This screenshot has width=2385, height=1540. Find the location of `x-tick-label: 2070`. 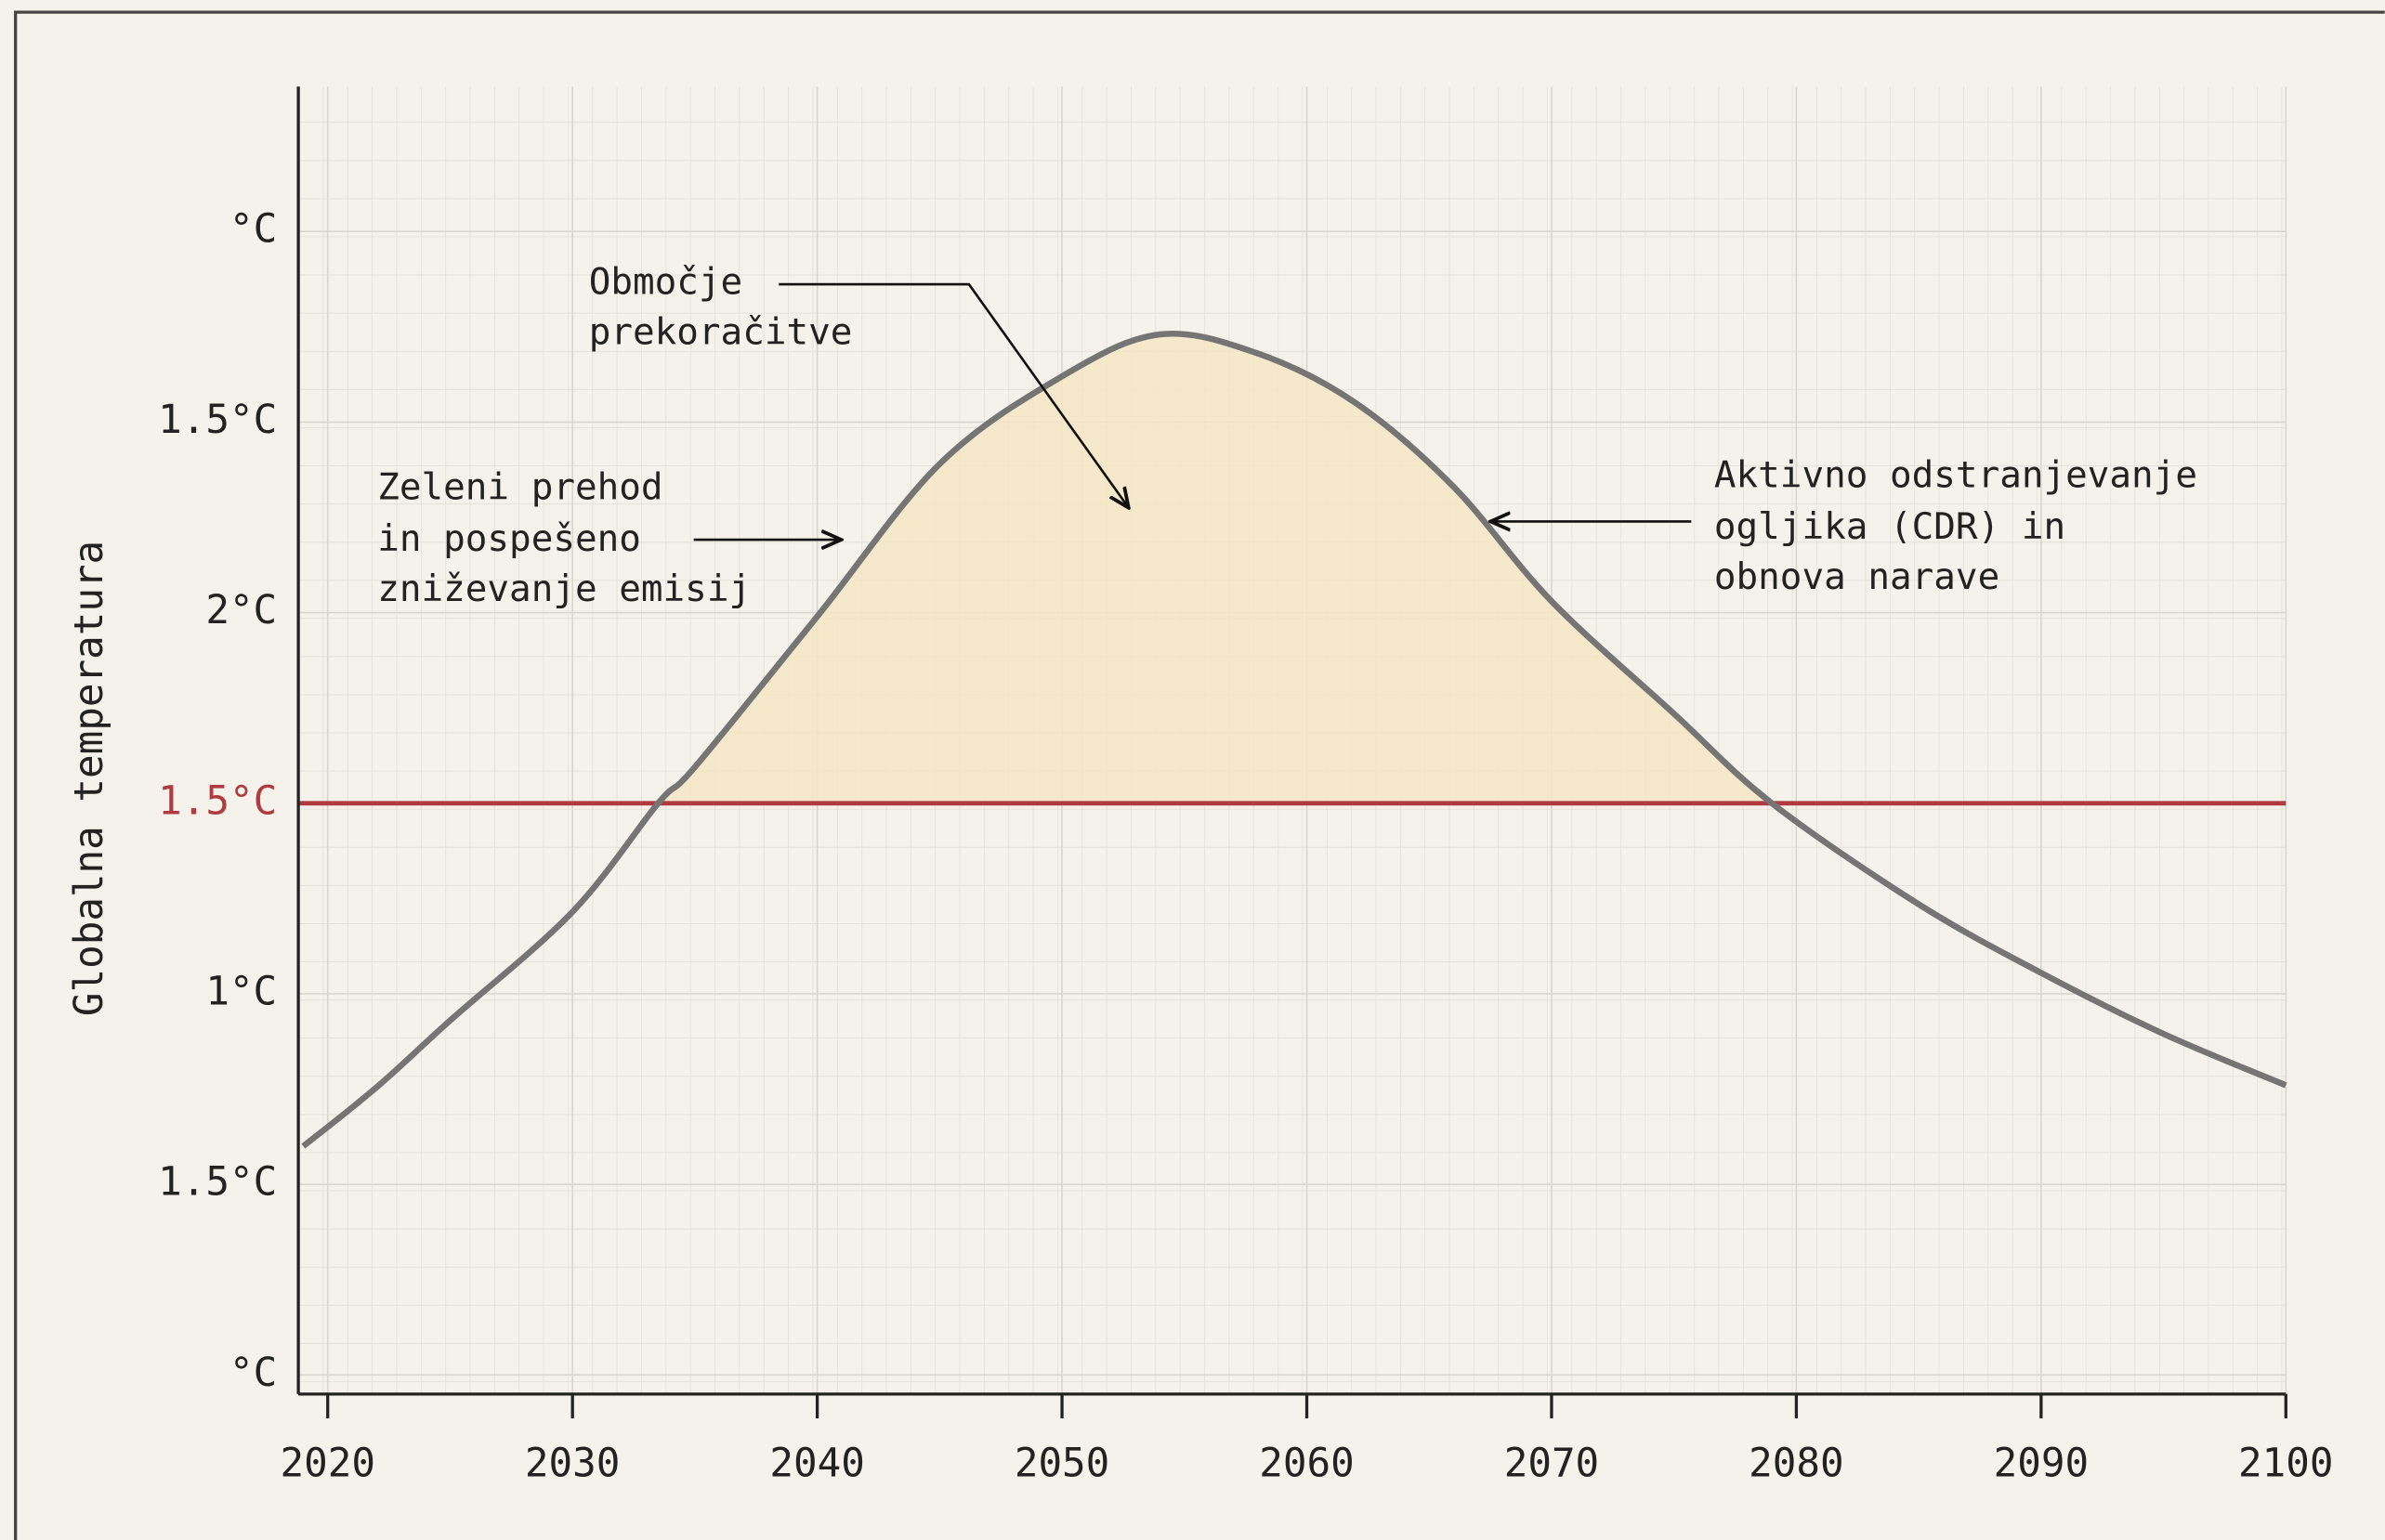

x-tick-label: 2070 is located at coordinates (1551, 1463).